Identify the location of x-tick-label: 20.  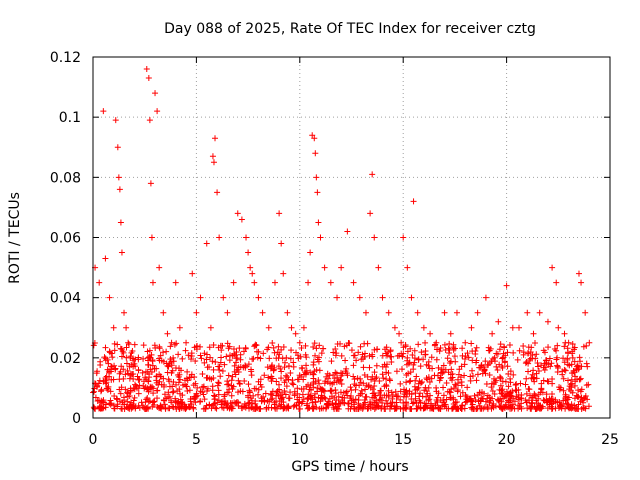
(507, 440).